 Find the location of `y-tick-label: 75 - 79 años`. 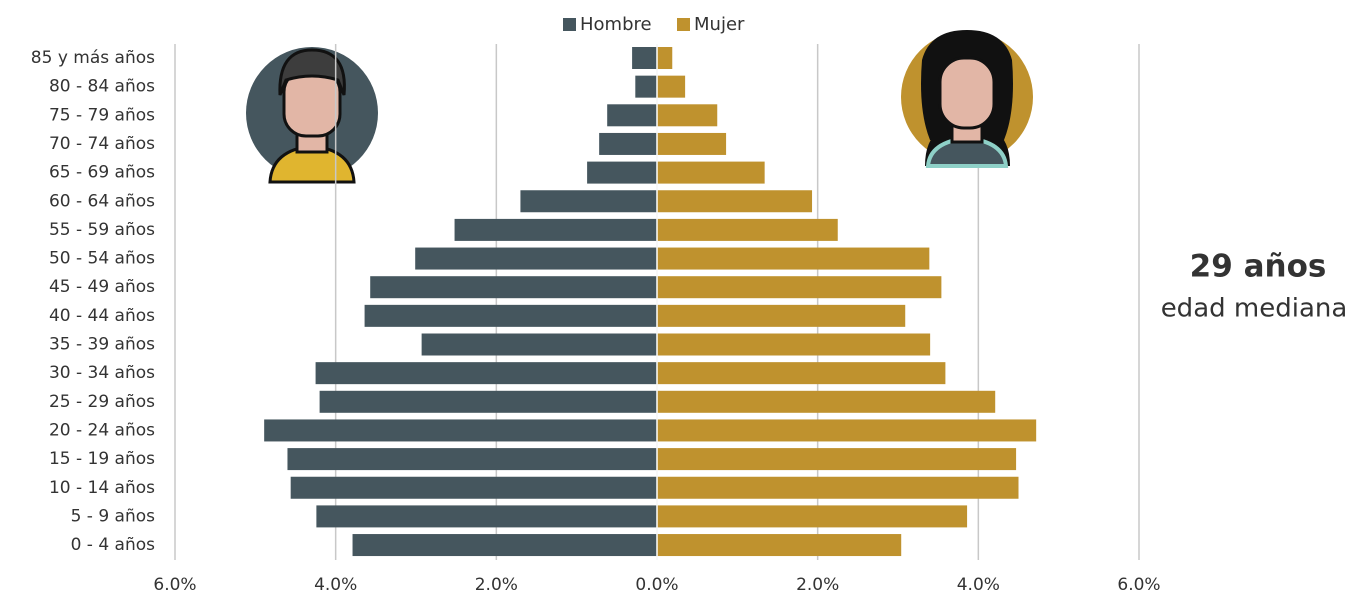

y-tick-label: 75 - 79 años is located at coordinates (102, 115).